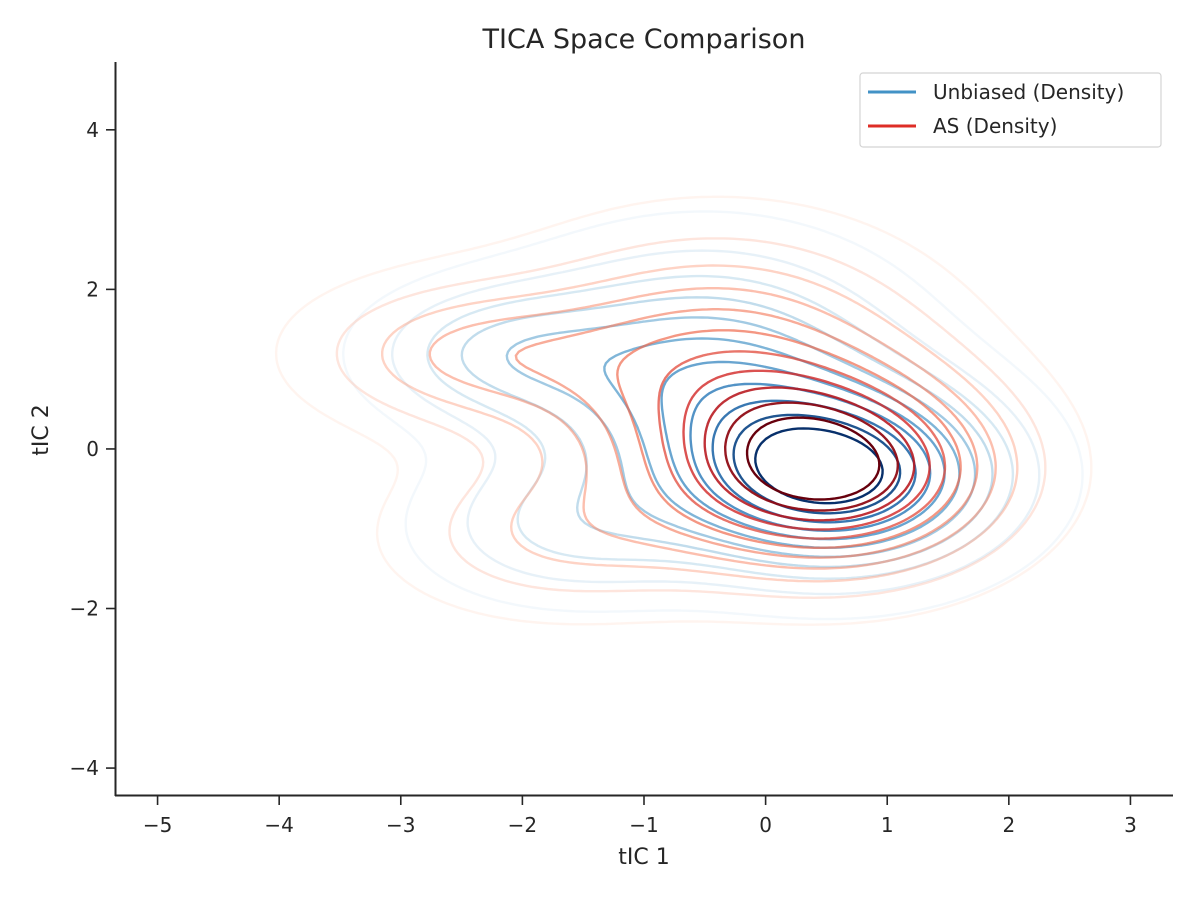  Describe the element at coordinates (1028, 92) in the screenshot. I see `legend-label-unbiased: Unbiased (Density)` at that location.